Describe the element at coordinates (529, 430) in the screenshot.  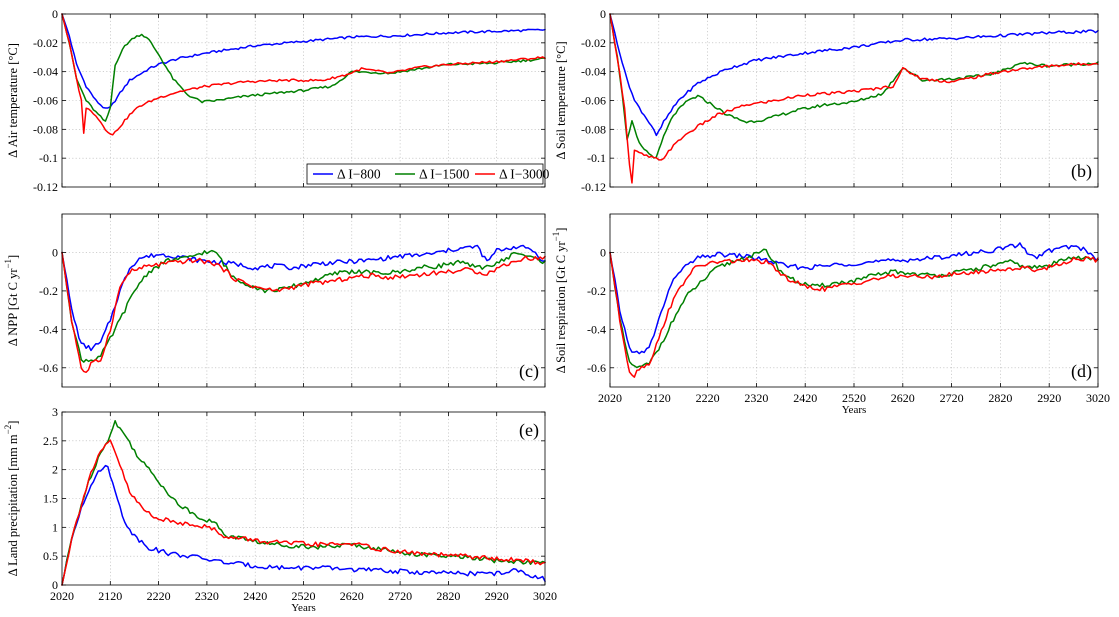
I see `panel-label-e: (e)` at that location.